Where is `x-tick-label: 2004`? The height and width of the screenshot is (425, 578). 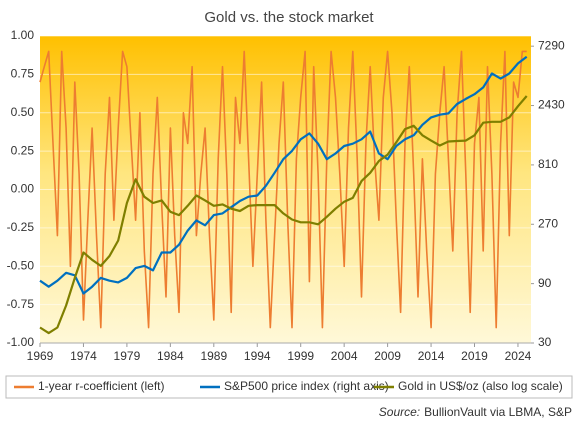 x-tick-label: 2004 is located at coordinates (344, 356).